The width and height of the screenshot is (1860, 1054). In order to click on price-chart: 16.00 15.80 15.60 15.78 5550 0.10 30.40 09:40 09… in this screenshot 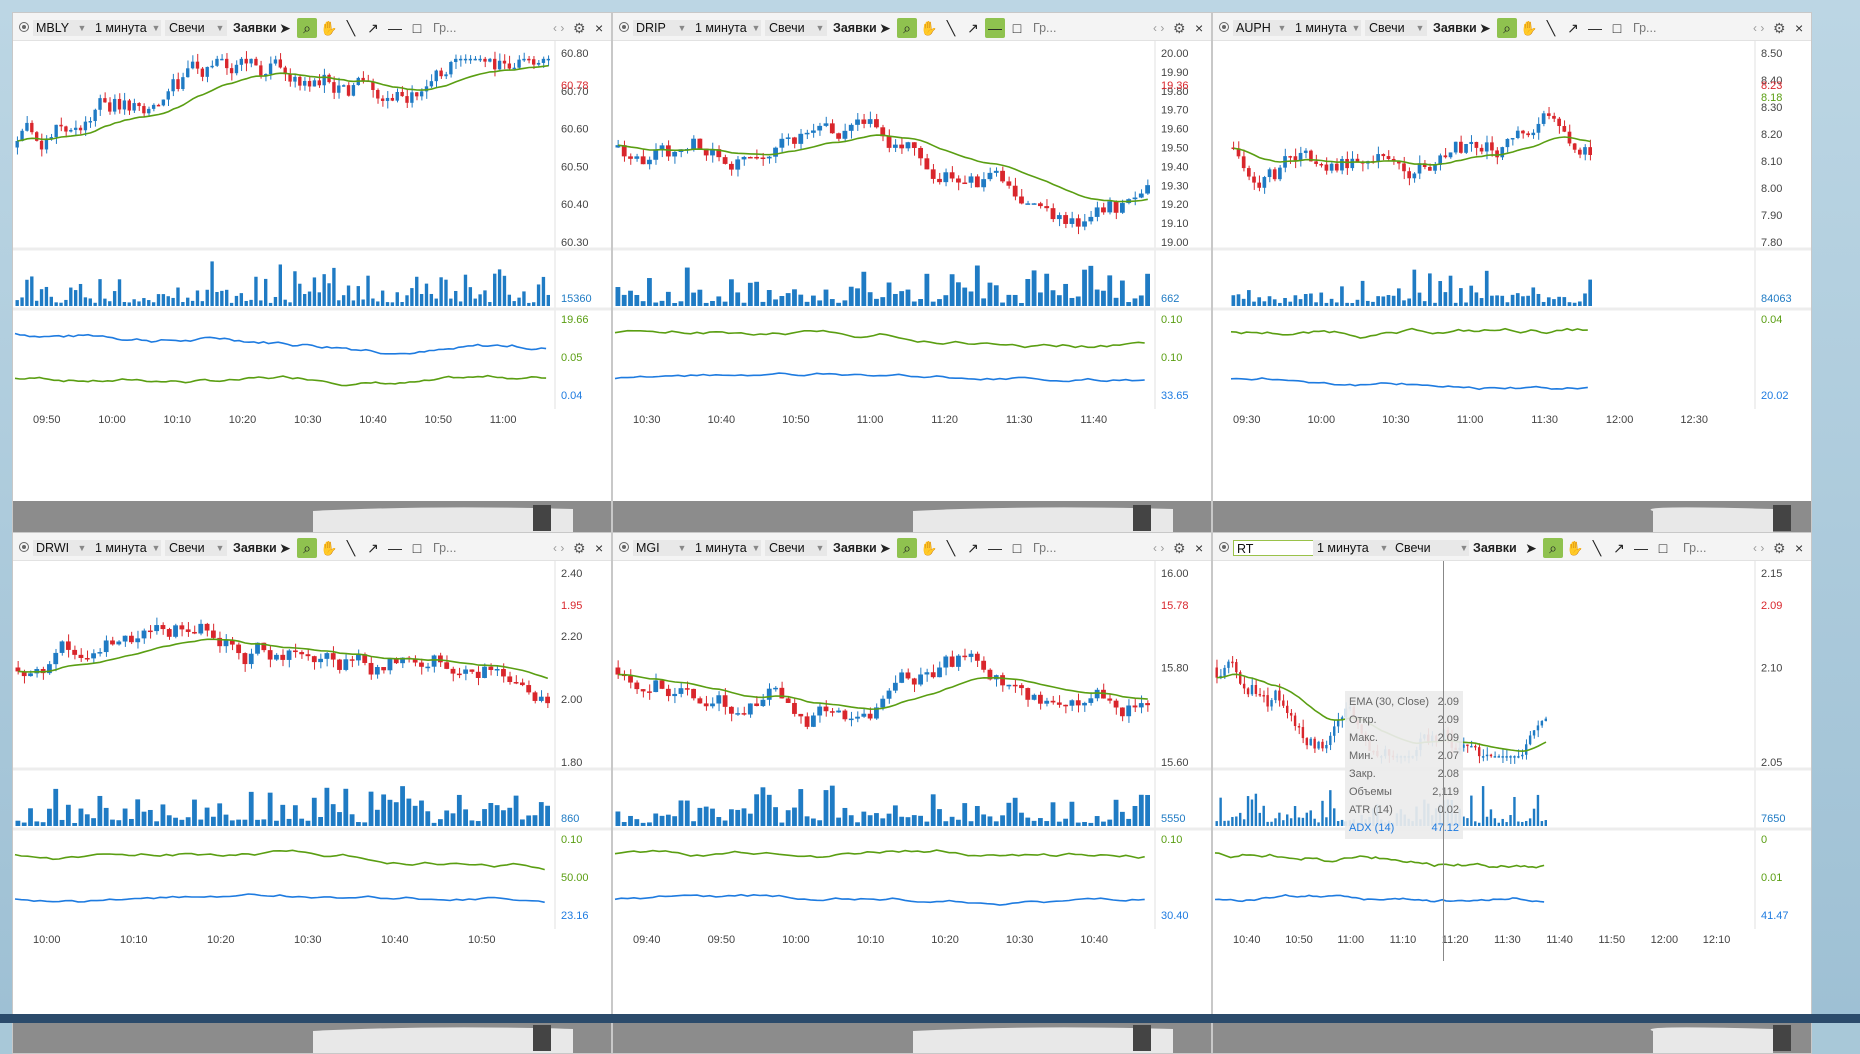, I will do `click(912, 792)`.